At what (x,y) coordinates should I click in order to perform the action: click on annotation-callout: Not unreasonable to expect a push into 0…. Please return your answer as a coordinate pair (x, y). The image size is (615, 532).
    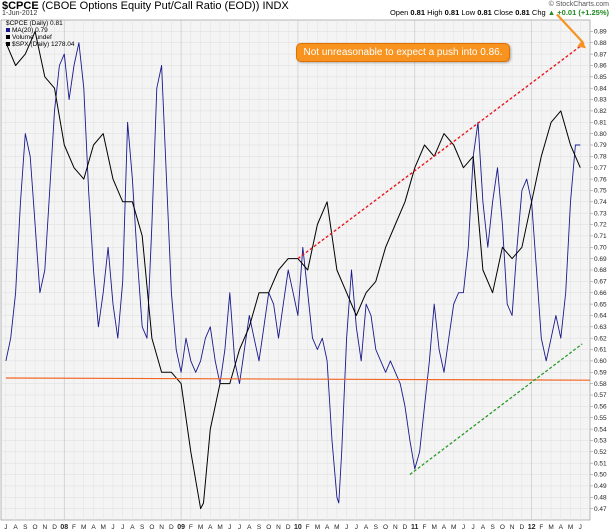
    Looking at the image, I should click on (403, 52).